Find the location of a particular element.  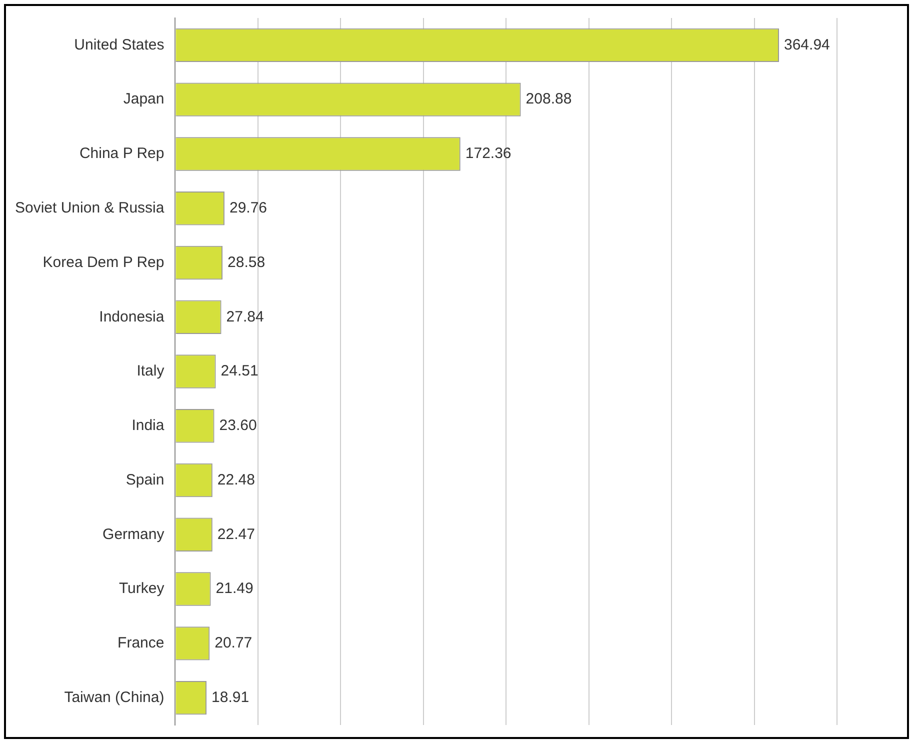

data-label: 24.51 is located at coordinates (239, 371).